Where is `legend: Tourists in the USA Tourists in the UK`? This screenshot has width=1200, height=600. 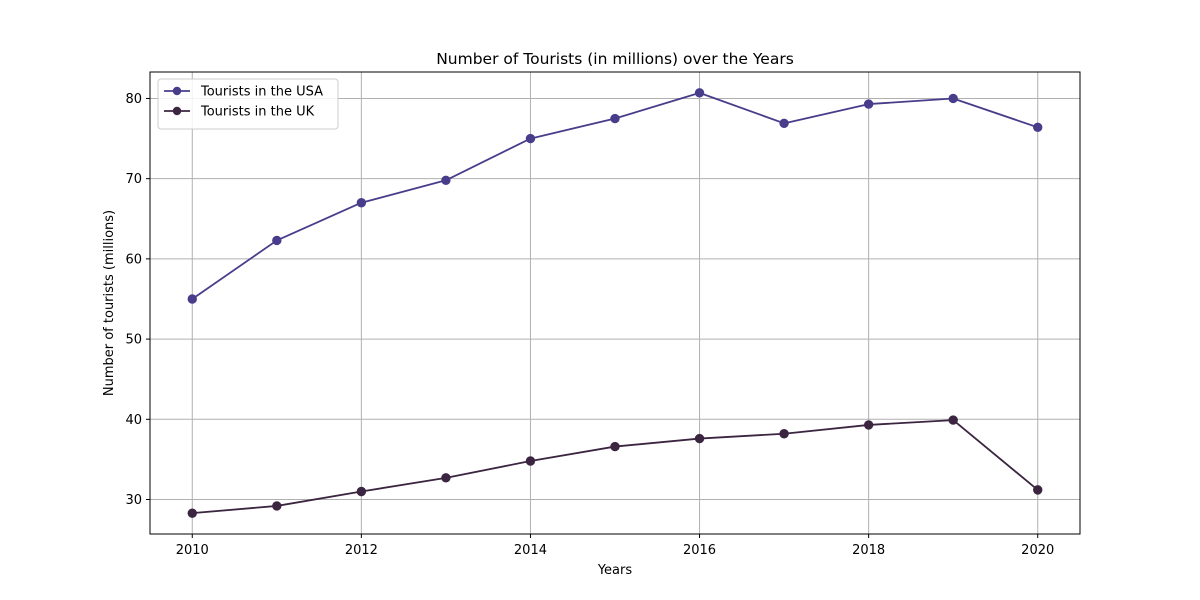
legend: Tourists in the USA Tourists in the UK is located at coordinates (248, 104).